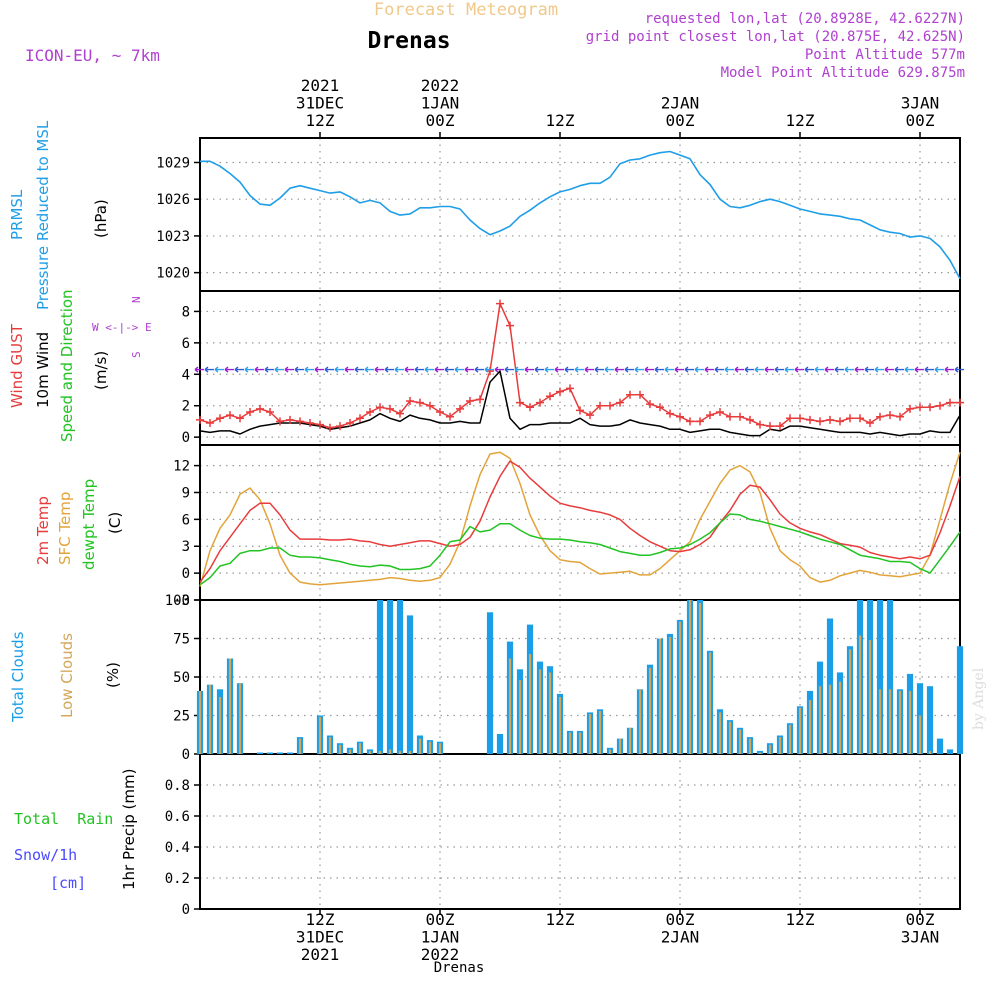  Describe the element at coordinates (63, 819) in the screenshot. I see `total-rain-label: Total Rain` at that location.